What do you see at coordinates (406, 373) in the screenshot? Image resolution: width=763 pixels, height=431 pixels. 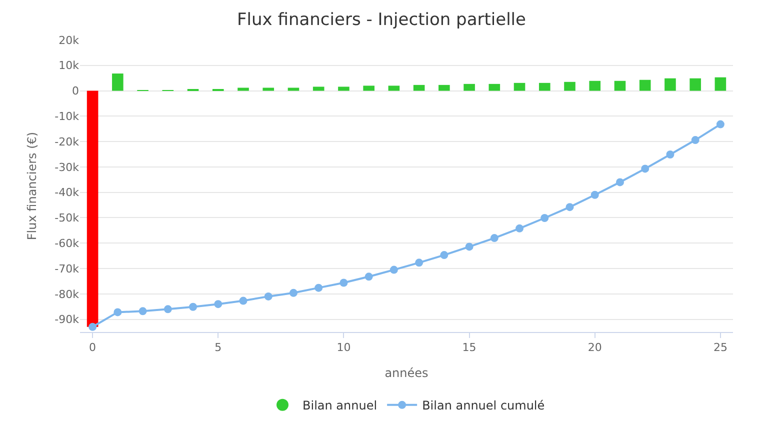 I see `x-axis-title: années` at bounding box center [406, 373].